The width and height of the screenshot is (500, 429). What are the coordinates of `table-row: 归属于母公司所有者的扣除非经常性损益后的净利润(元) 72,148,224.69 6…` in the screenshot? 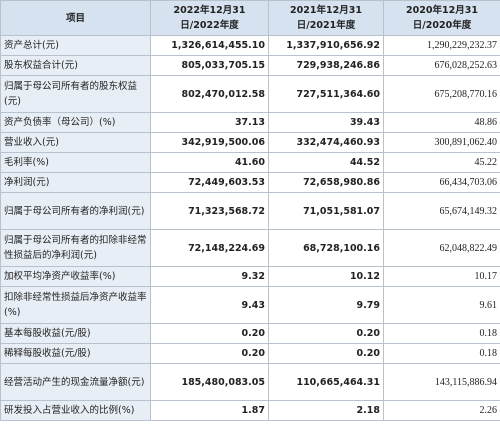 It's located at (250, 248).